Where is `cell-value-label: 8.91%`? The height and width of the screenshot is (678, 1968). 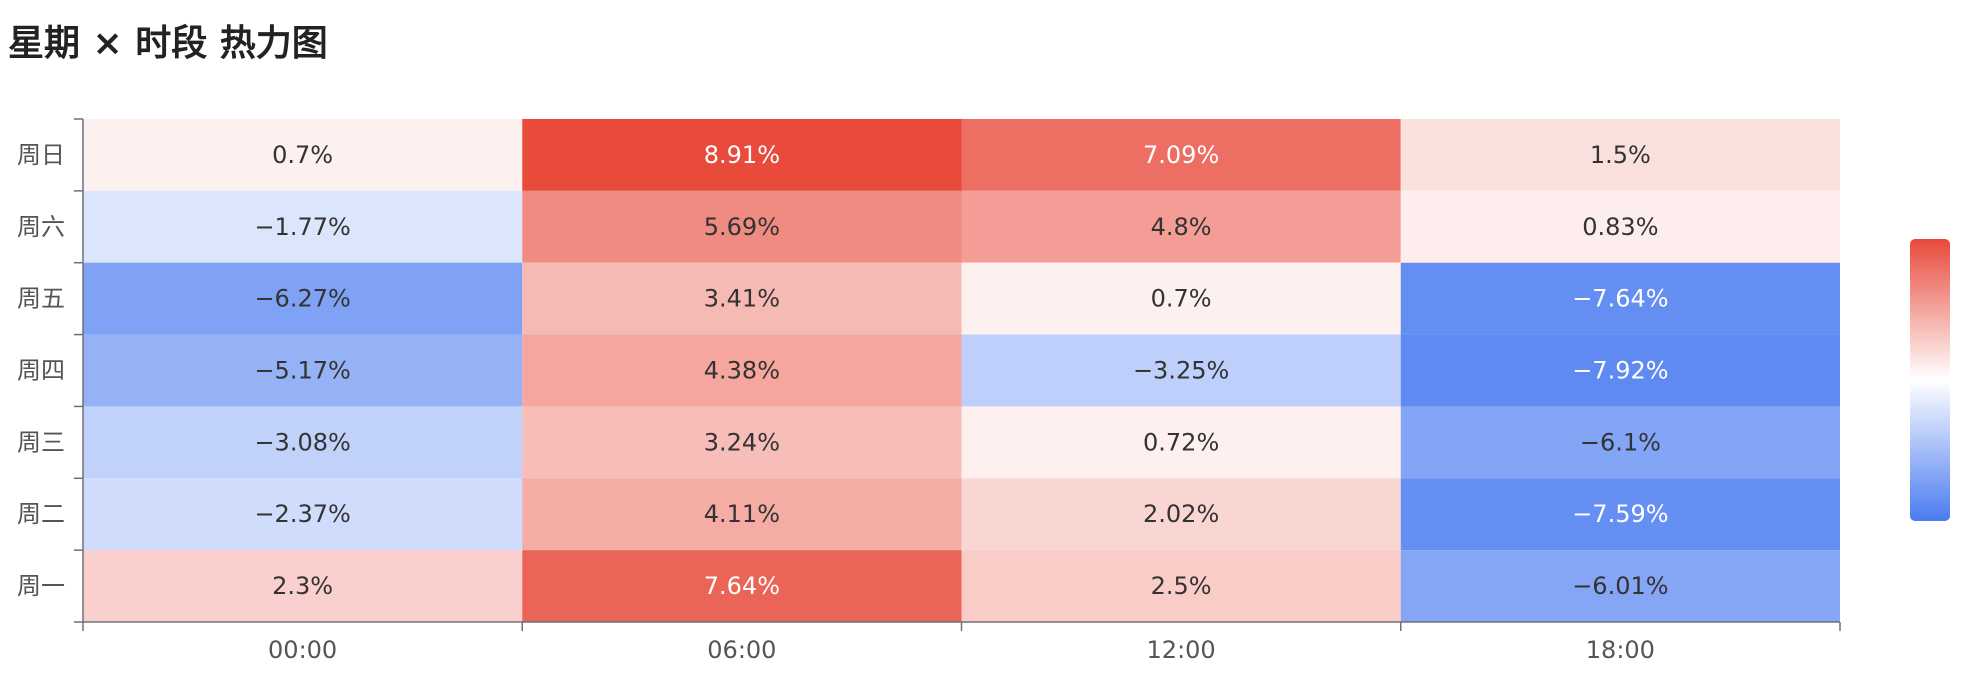
cell-value-label: 8.91% is located at coordinates (742, 155).